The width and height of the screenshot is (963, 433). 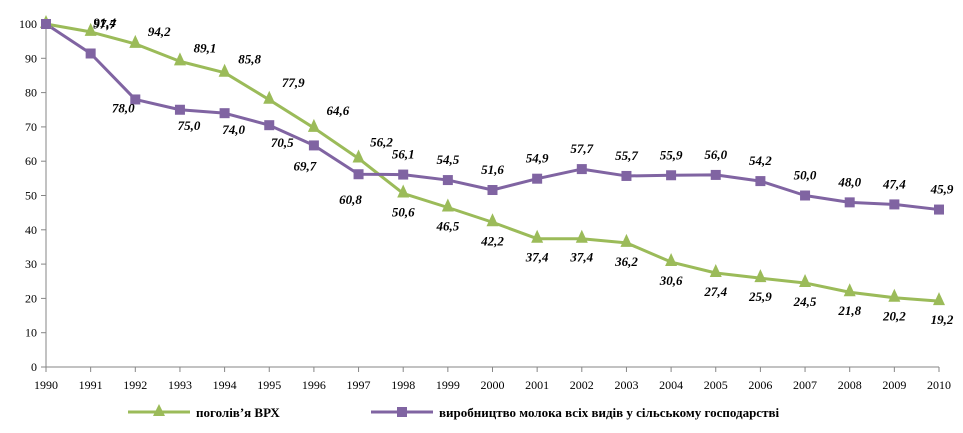 What do you see at coordinates (249, 59) in the screenshot?
I see `data-label: 85,8` at bounding box center [249, 59].